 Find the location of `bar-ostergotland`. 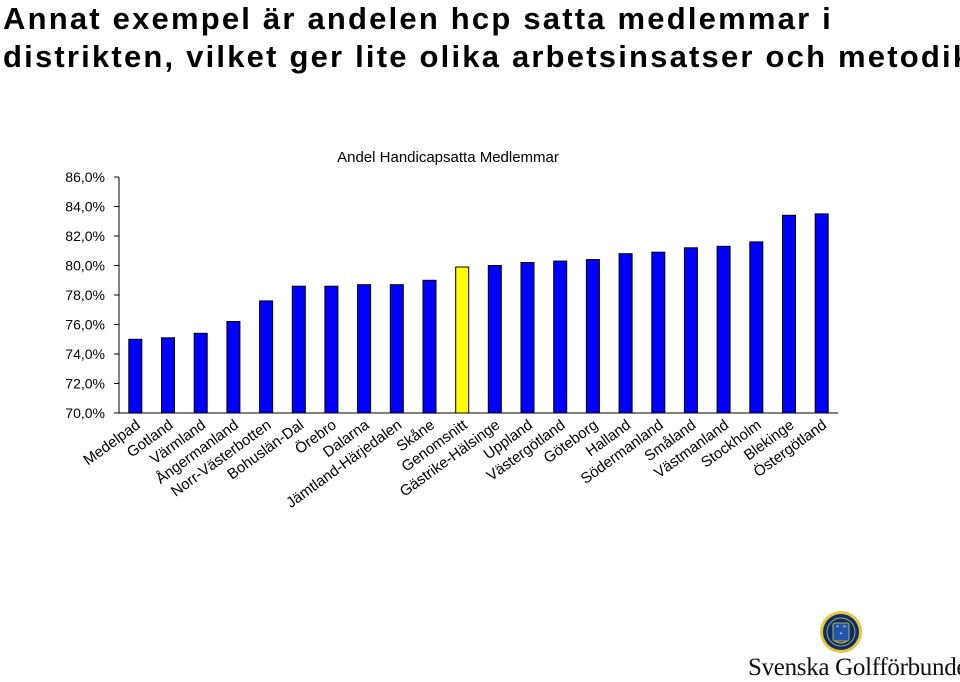

bar-ostergotland is located at coordinates (821, 313).